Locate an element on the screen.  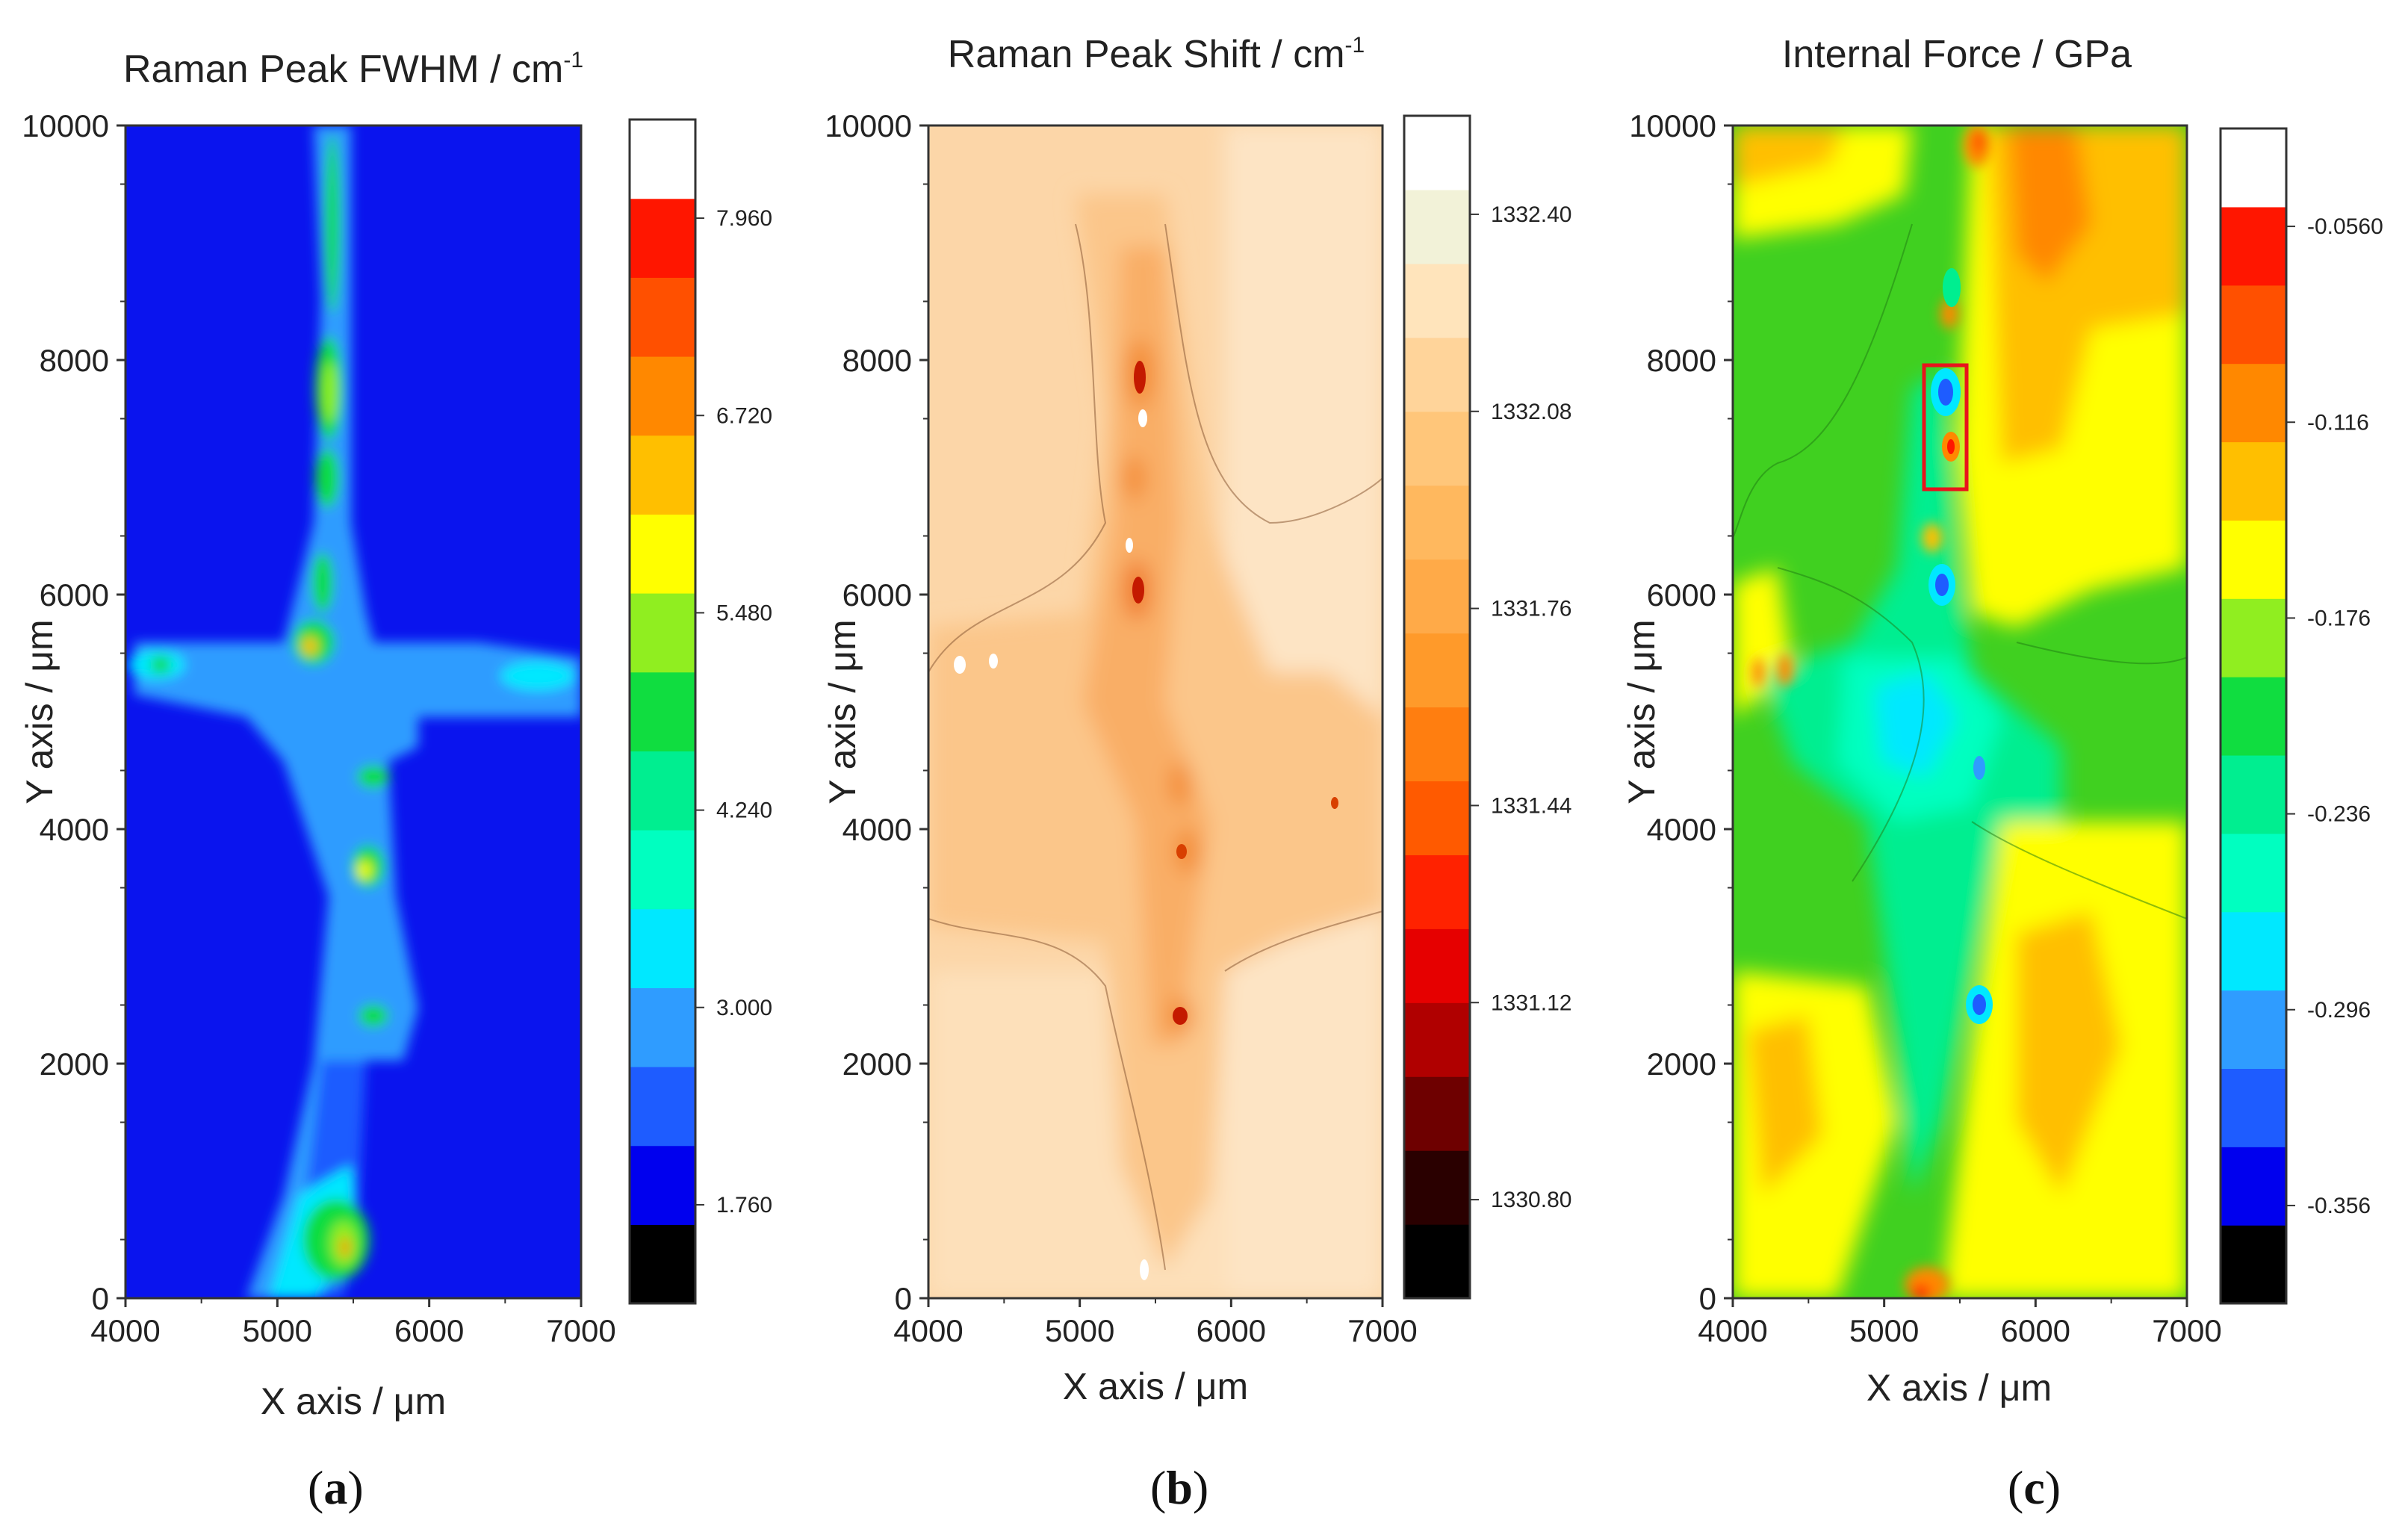
colorbar-tick-label: 4.240 is located at coordinates (744, 810).